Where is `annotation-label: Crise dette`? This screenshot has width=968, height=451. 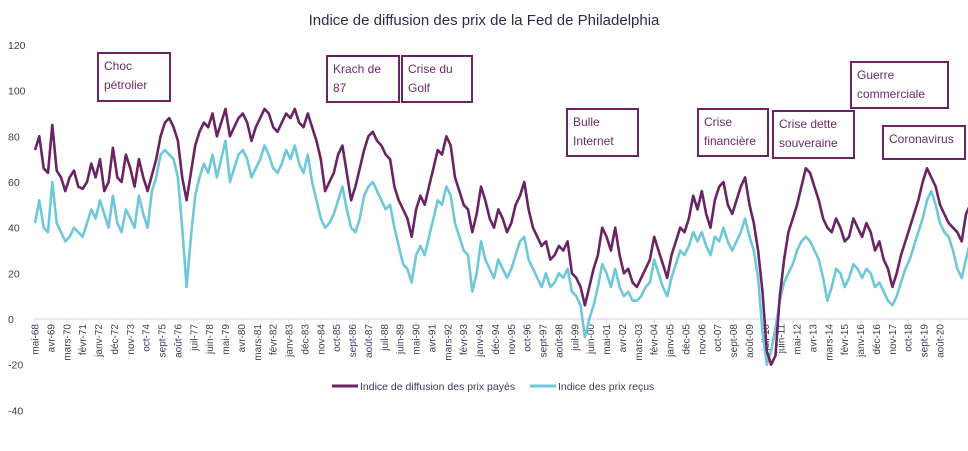 annotation-label: Crise dette is located at coordinates (808, 124).